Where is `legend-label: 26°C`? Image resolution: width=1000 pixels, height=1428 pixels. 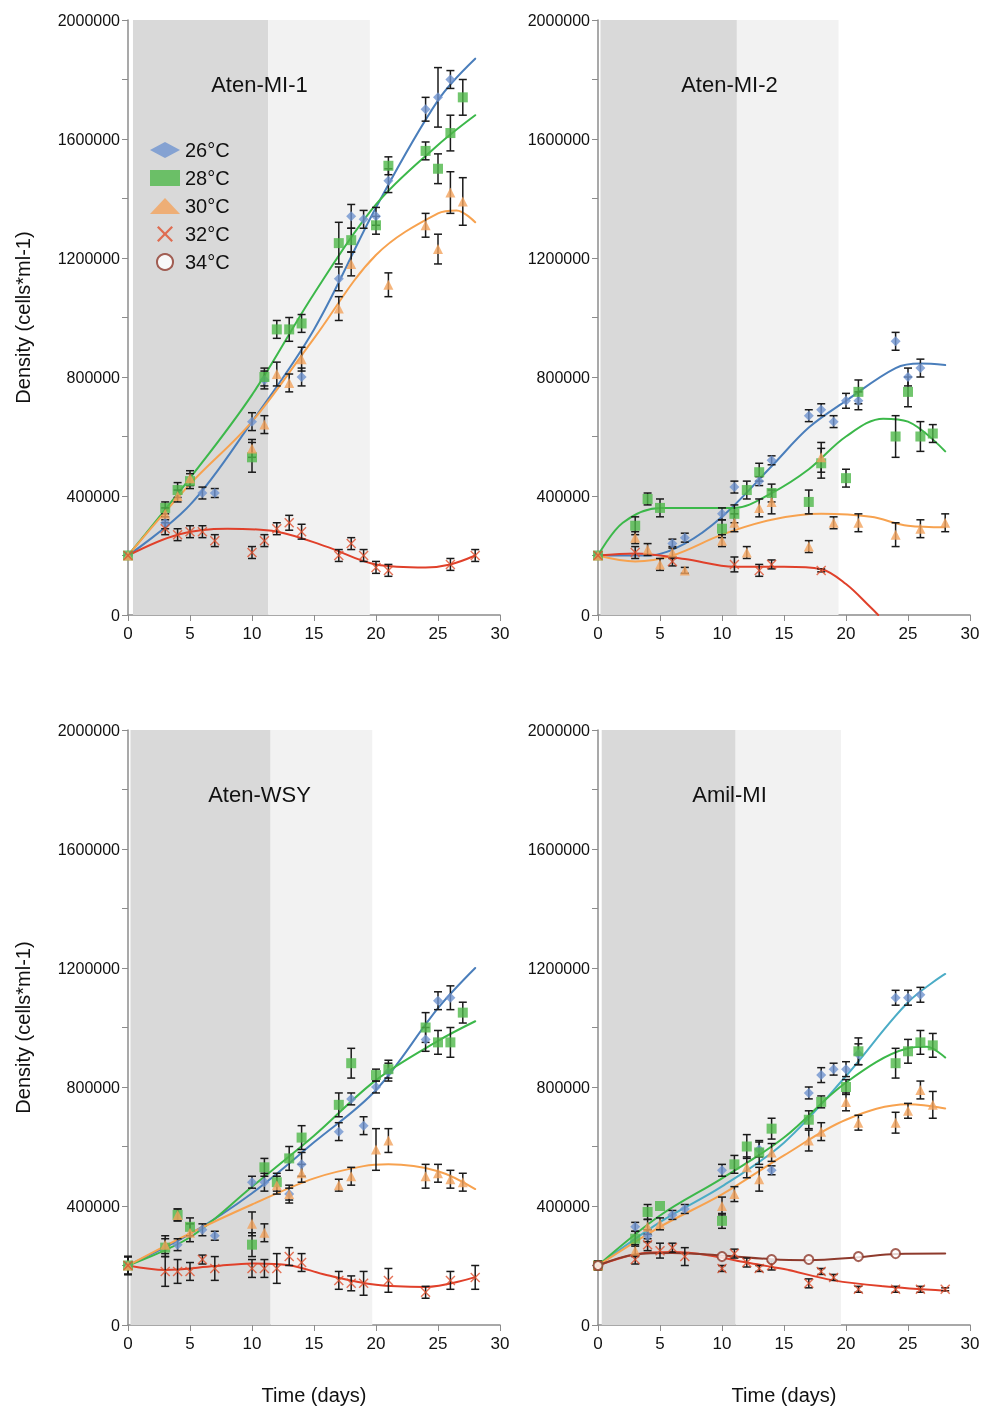
legend-label: 26°C is located at coordinates (207, 150).